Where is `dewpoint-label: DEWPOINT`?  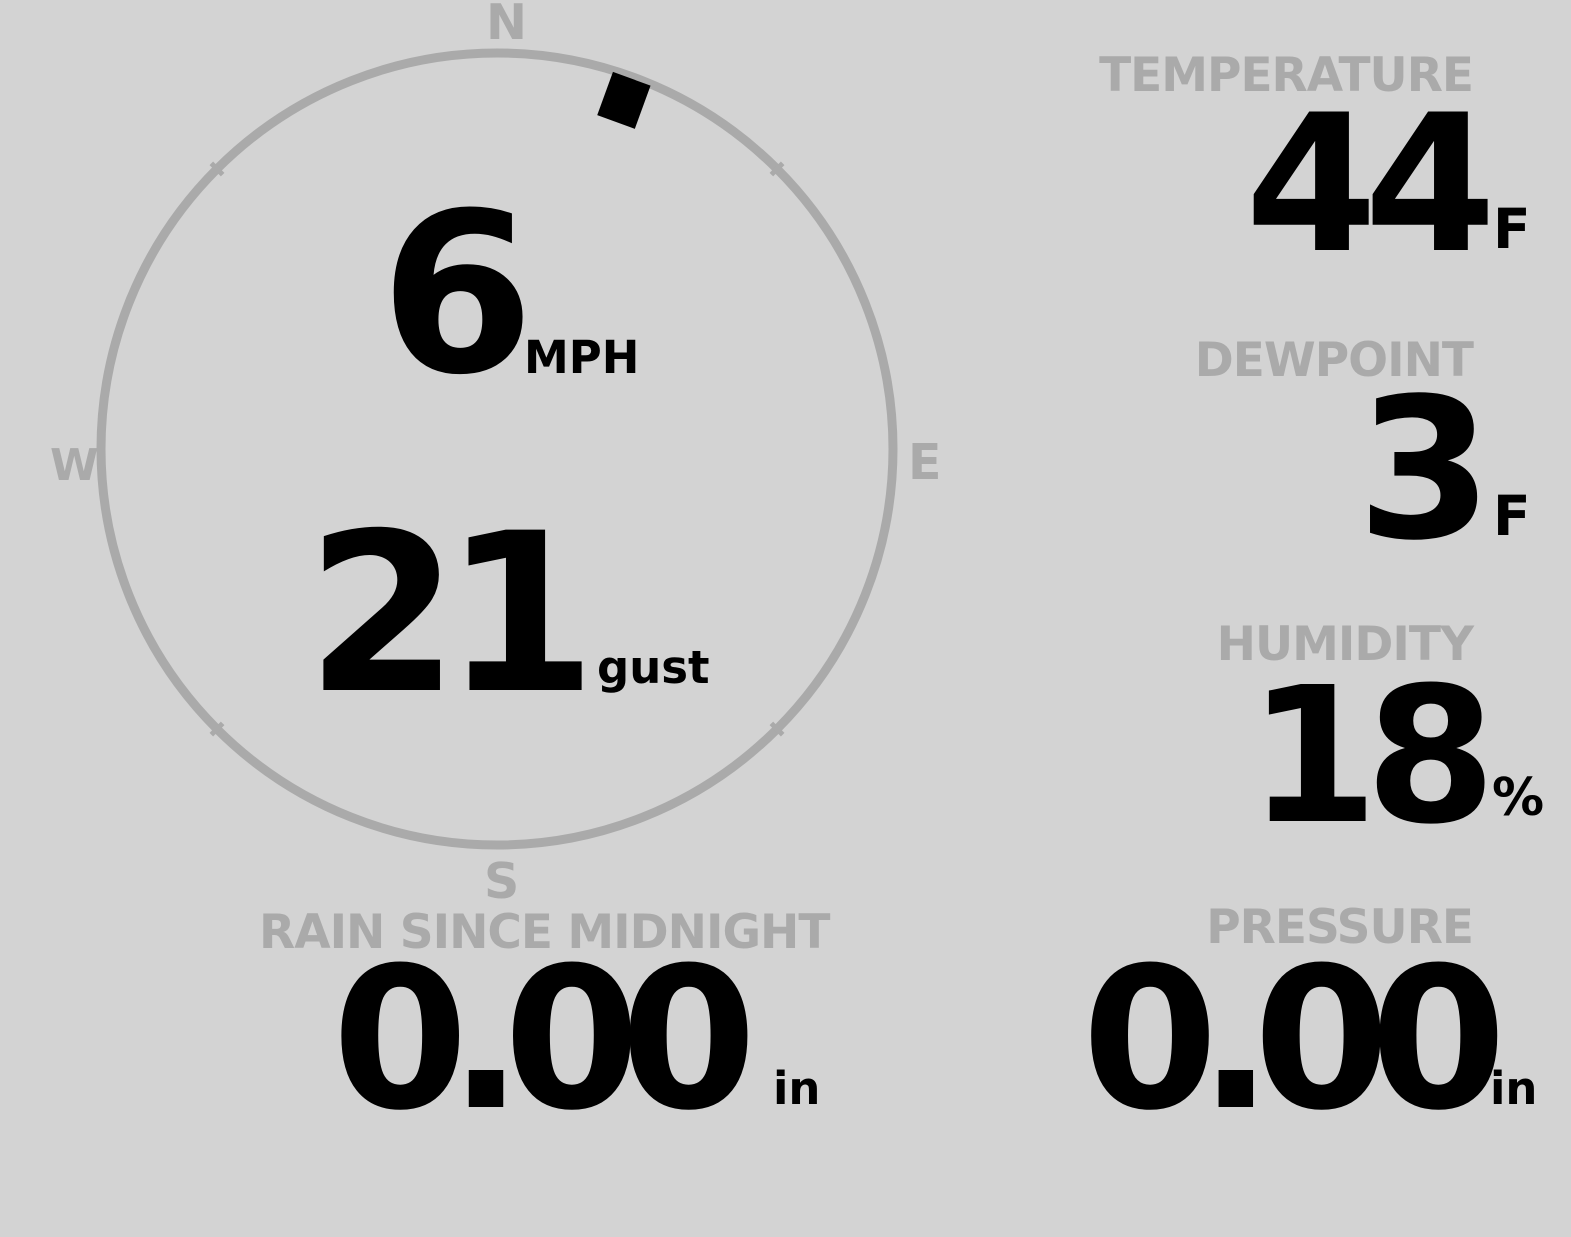 dewpoint-label: DEWPOINT is located at coordinates (1334, 360).